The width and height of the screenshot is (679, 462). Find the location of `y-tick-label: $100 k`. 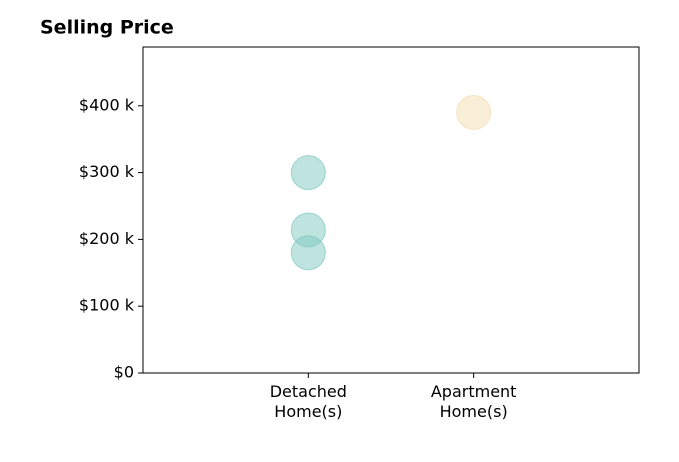

y-tick-label: $100 k is located at coordinates (107, 305).